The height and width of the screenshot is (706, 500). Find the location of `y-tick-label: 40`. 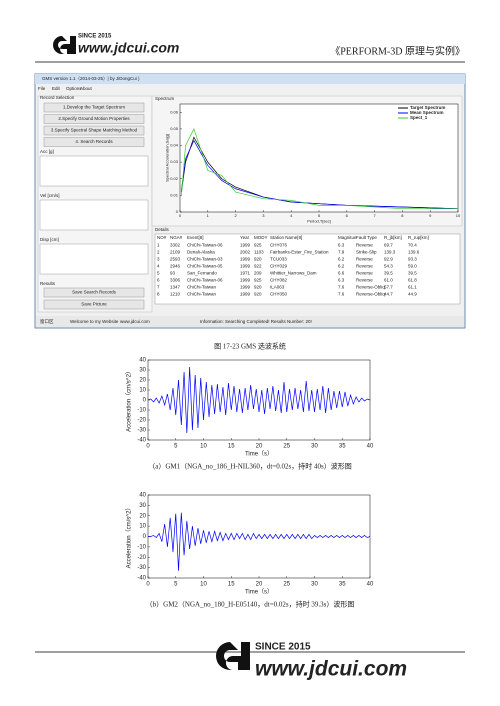

y-tick-label: 40 is located at coordinates (142, 361).